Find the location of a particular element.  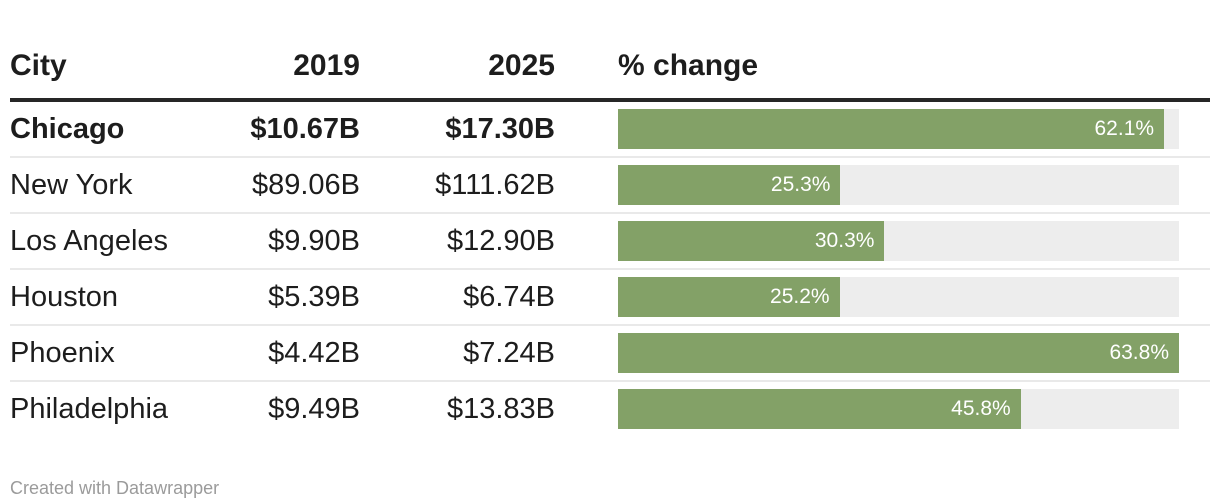

bar-track: 25.2% is located at coordinates (898, 297).